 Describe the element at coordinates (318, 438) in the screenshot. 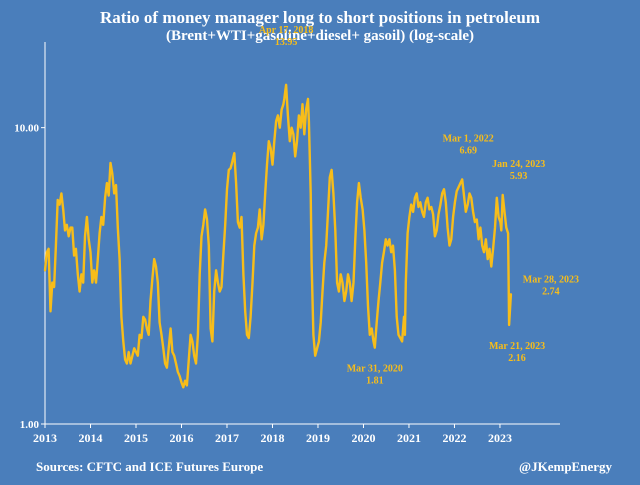

I see `x-tick-label: 2019` at that location.